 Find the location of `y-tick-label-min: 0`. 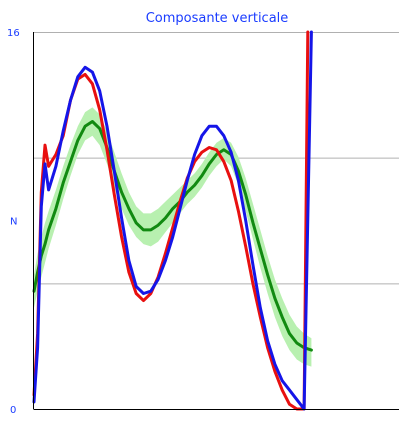

y-tick-label-min: 0 is located at coordinates (13, 410).